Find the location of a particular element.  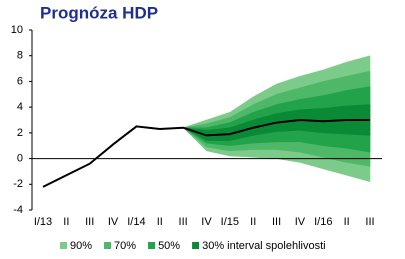

y-tick-label: 10 is located at coordinates (17, 30).